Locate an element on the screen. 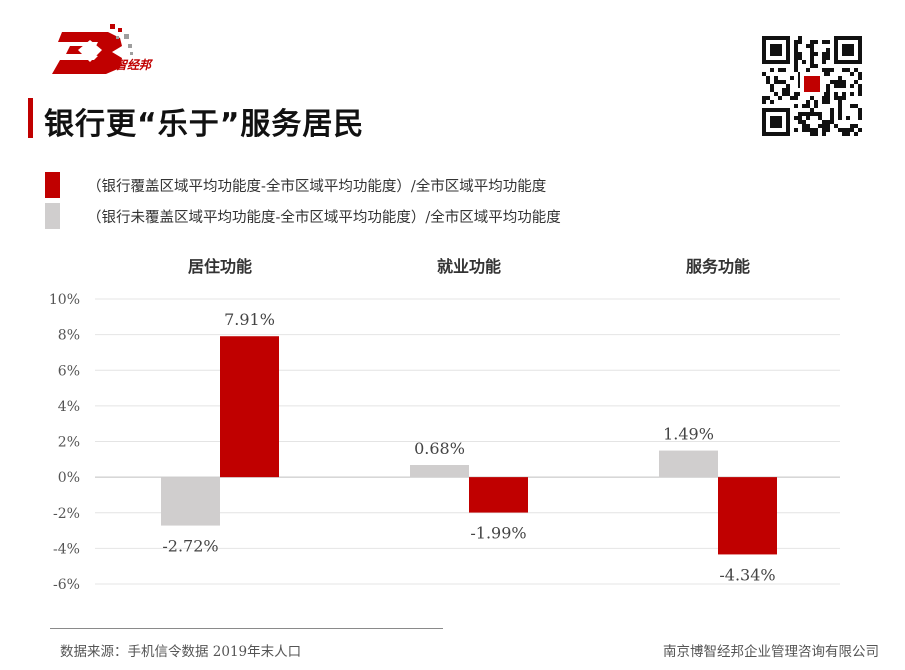  logo-text: 博智经邦 is located at coordinates (127, 65).